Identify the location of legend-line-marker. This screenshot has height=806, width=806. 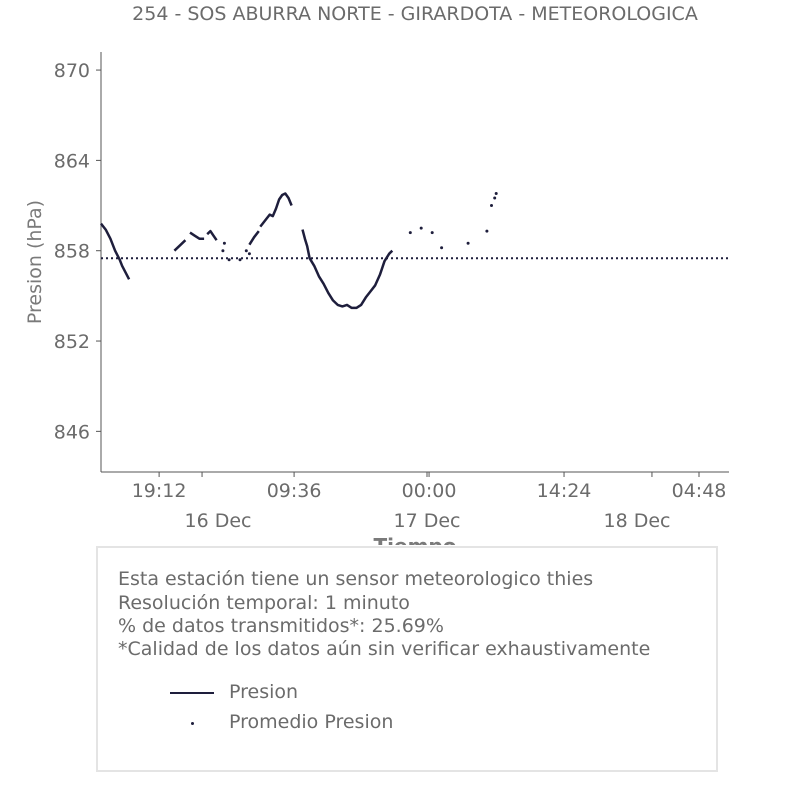
(192, 693).